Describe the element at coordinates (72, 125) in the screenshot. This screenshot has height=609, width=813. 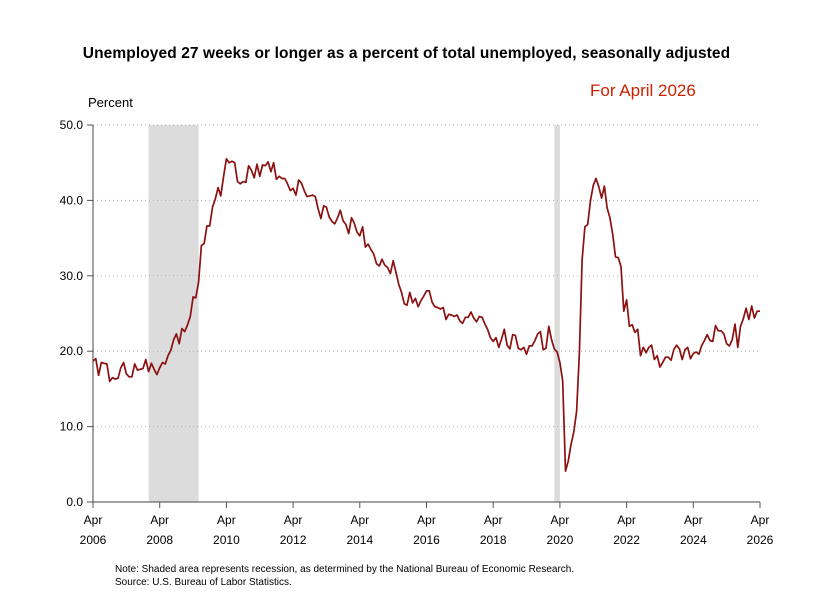
I see `y-tick-label: 50.0` at that location.